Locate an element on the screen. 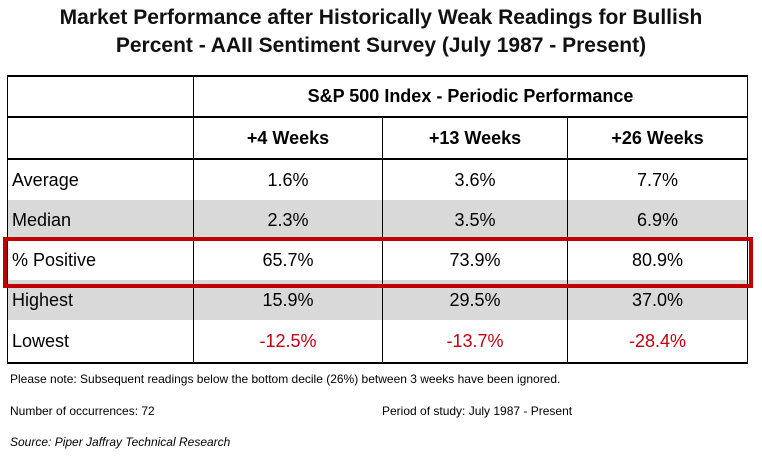 The height and width of the screenshot is (457, 762). row-label: Lowest is located at coordinates (100, 342).